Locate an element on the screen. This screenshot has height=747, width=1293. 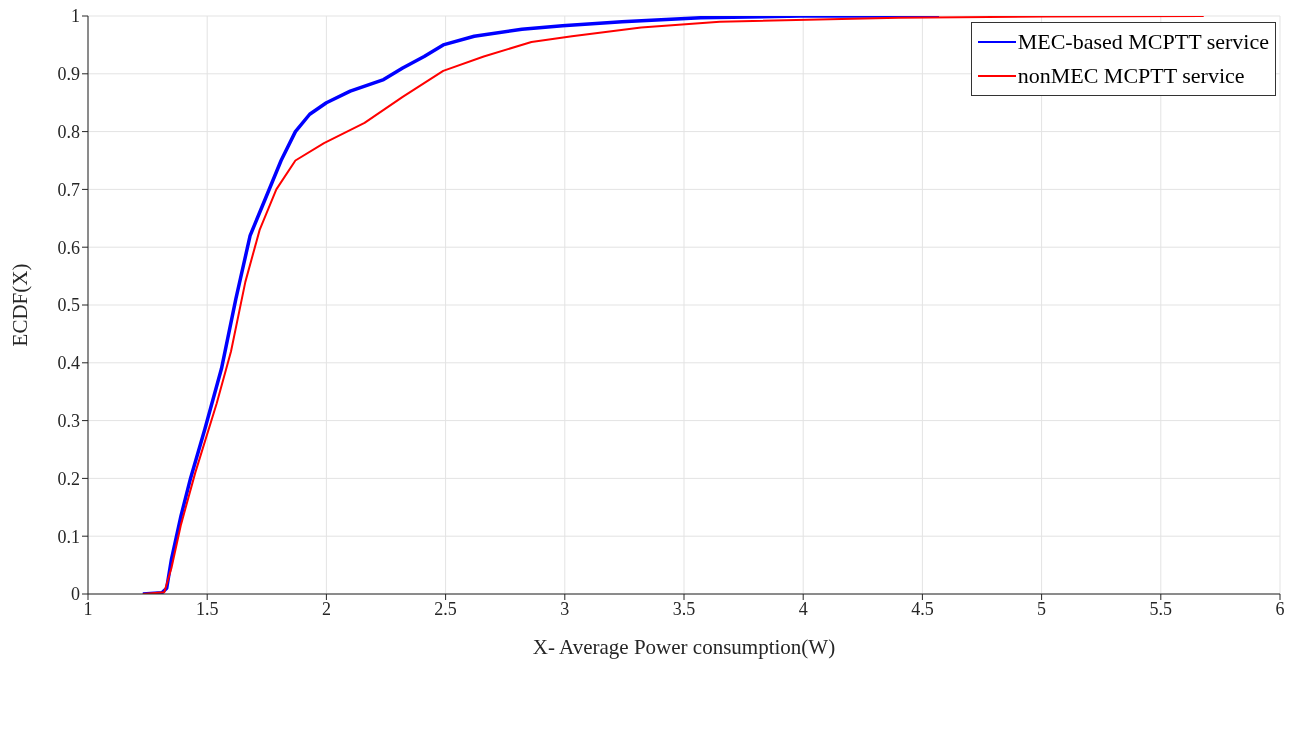
x-axis-title: X- Average Power consumption(W) is located at coordinates (684, 647).